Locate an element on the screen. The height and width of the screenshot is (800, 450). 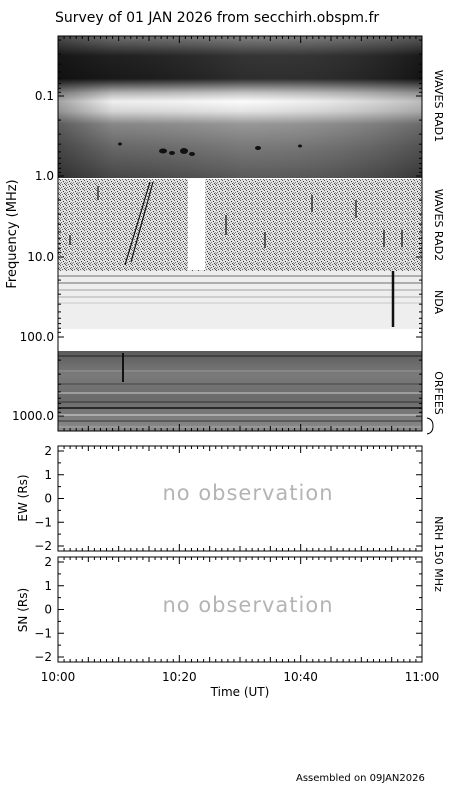
instrument-label-nrh-150: NRH 150 MHz is located at coordinates (438, 554).